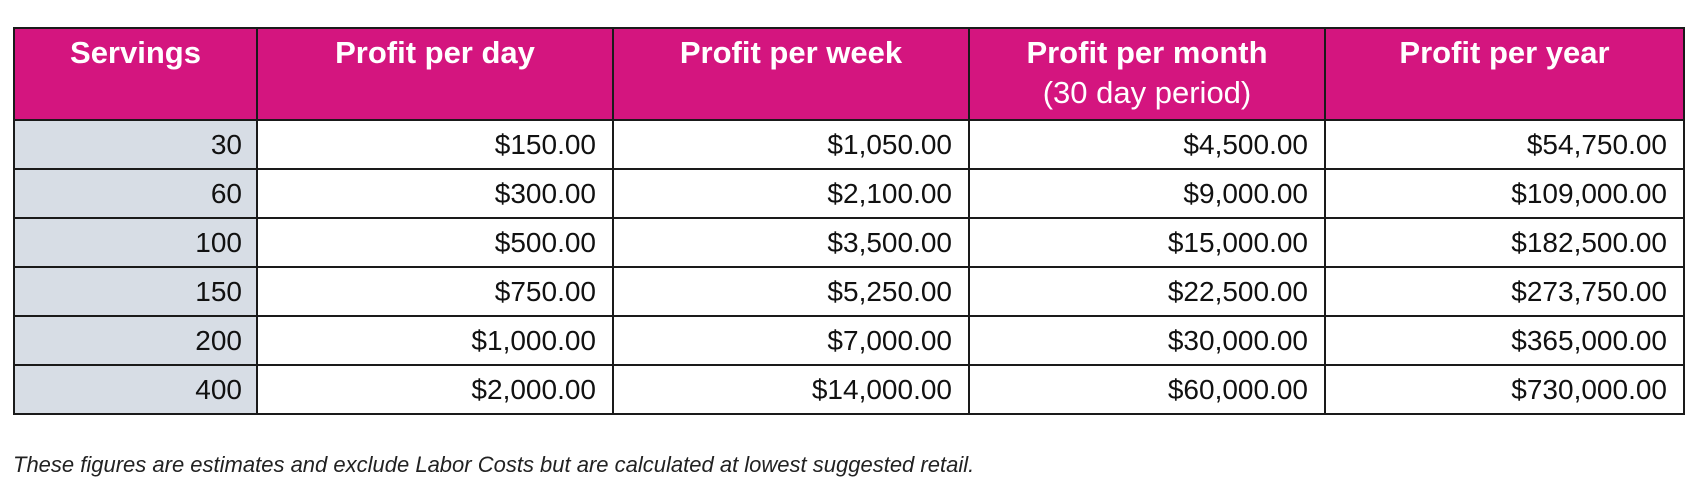 The height and width of the screenshot is (482, 1692). I want to click on header-profit-per-month-title: Profit per month, so click(1147, 52).